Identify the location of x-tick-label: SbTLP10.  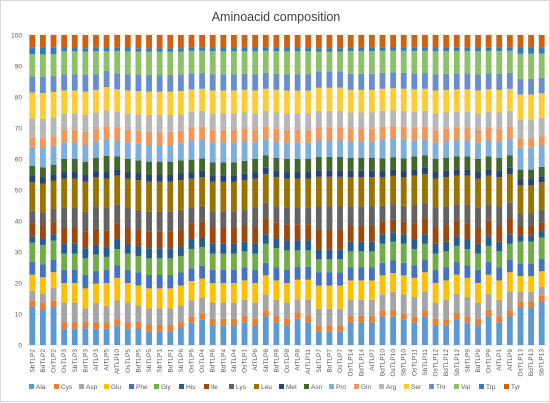
(404, 362).